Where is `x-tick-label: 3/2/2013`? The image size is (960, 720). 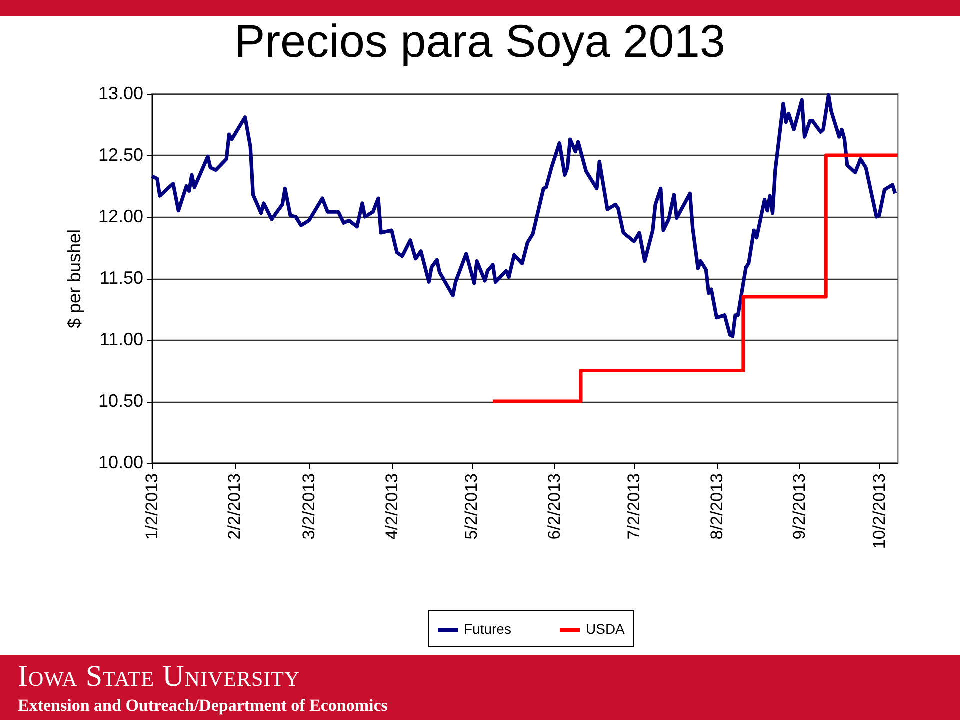 x-tick-label: 3/2/2013 is located at coordinates (309, 507).